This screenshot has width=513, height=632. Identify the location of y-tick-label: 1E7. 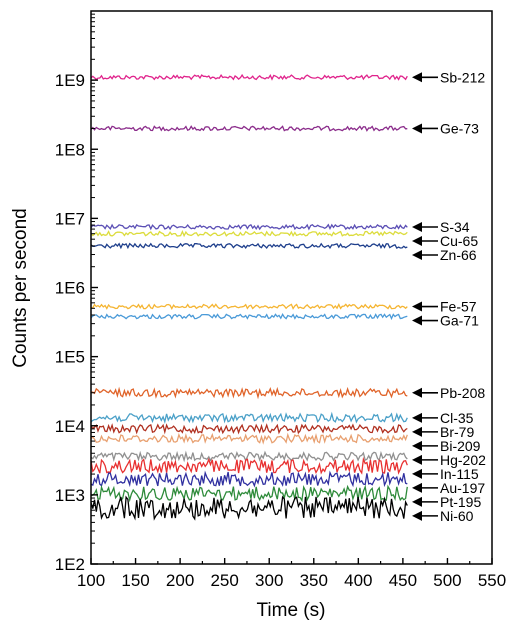
(70, 218).